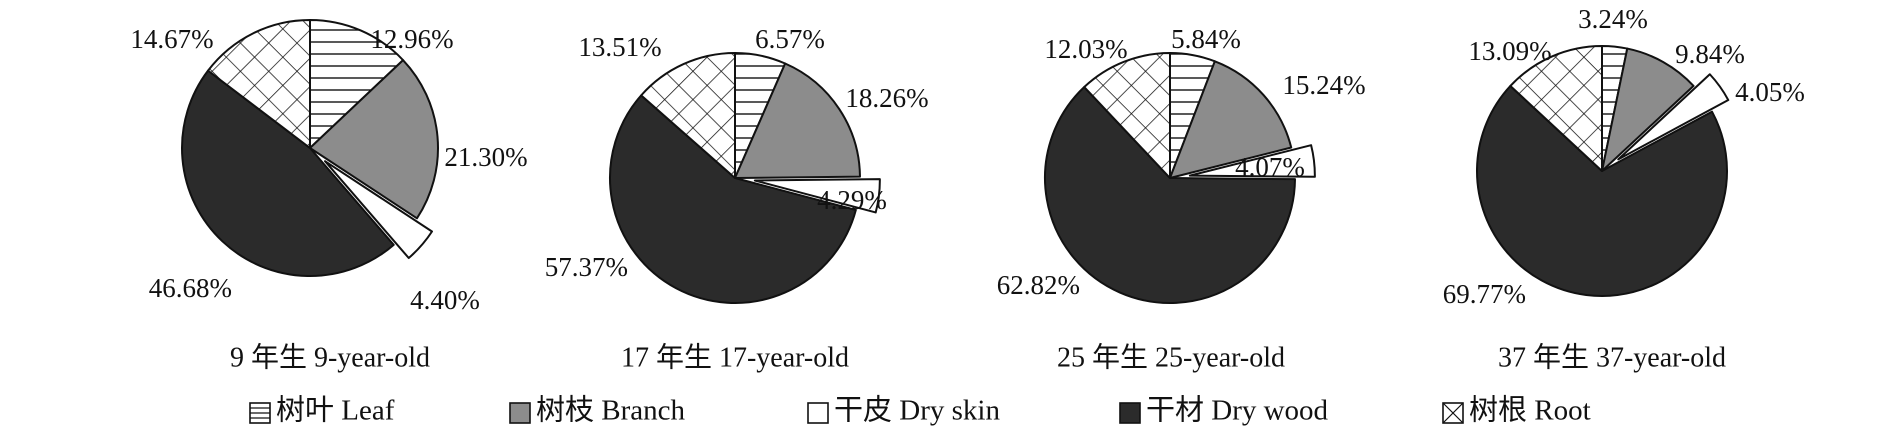 The image size is (1890, 431). Describe the element at coordinates (1171, 357) in the screenshot. I see `pie-3-subtitle: 25 年生 25-year-old` at that location.